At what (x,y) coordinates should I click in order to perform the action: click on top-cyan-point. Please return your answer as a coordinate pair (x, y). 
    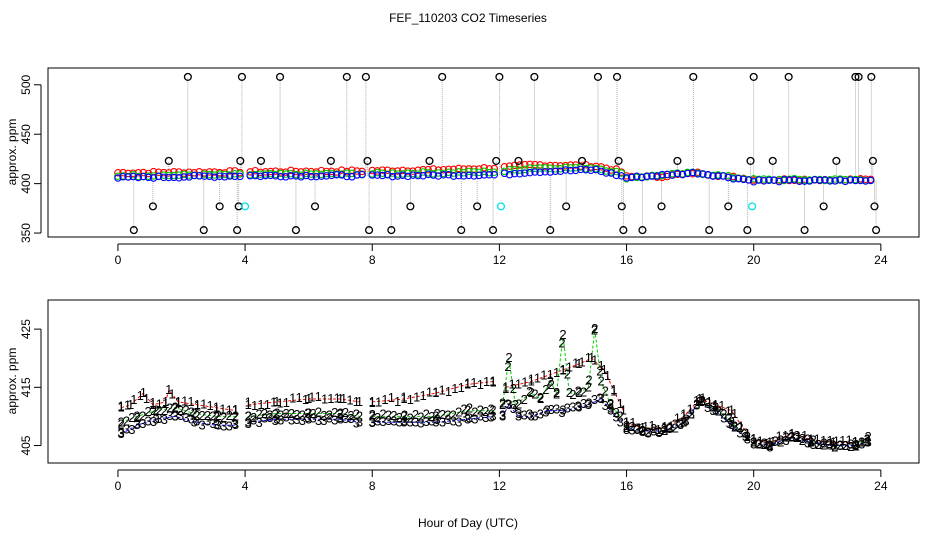
    Looking at the image, I should click on (245, 206).